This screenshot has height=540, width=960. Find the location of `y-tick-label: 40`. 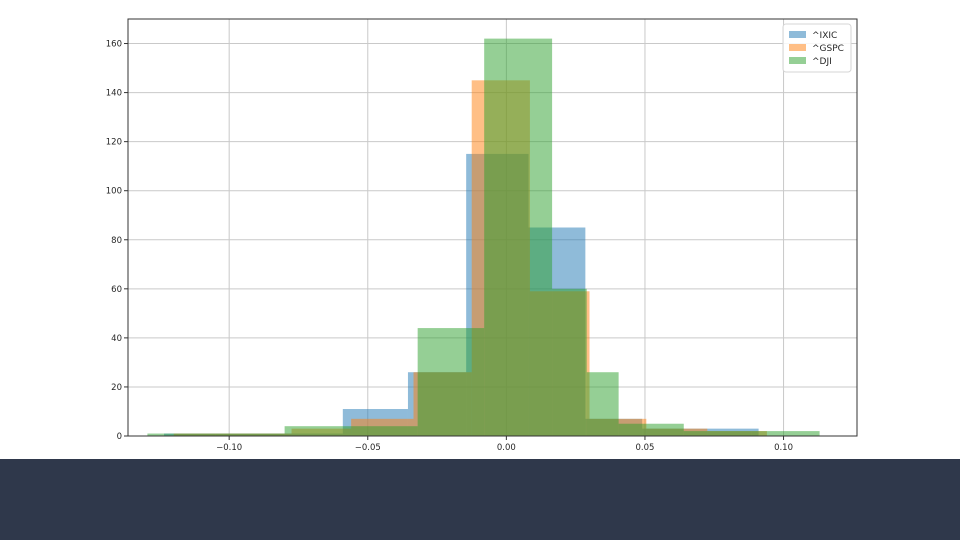

y-tick-label: 40 is located at coordinates (116, 339).